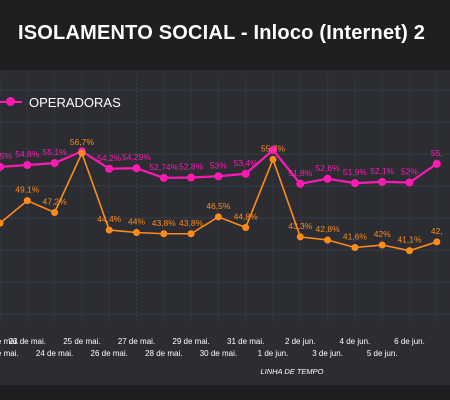 This screenshot has width=450, height=400. I want to click on data-label: 44,4%, so click(109, 219).